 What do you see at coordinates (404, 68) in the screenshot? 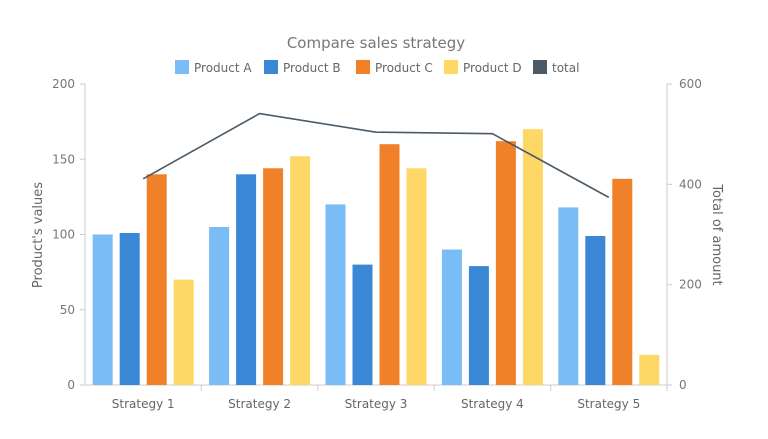
I see `legend-label: Product C` at bounding box center [404, 68].